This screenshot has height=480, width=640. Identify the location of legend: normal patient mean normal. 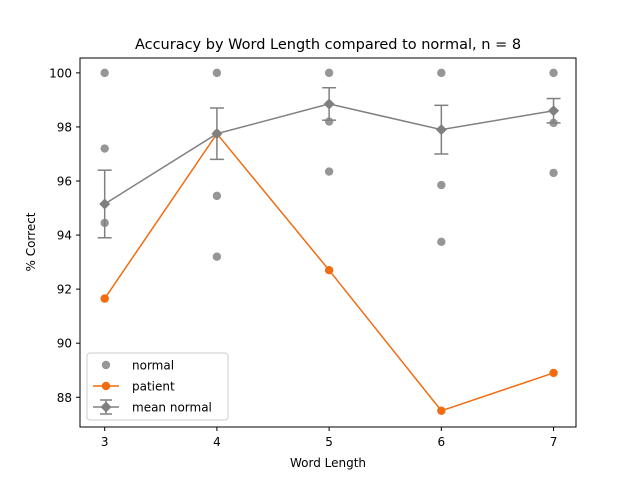
(157, 386).